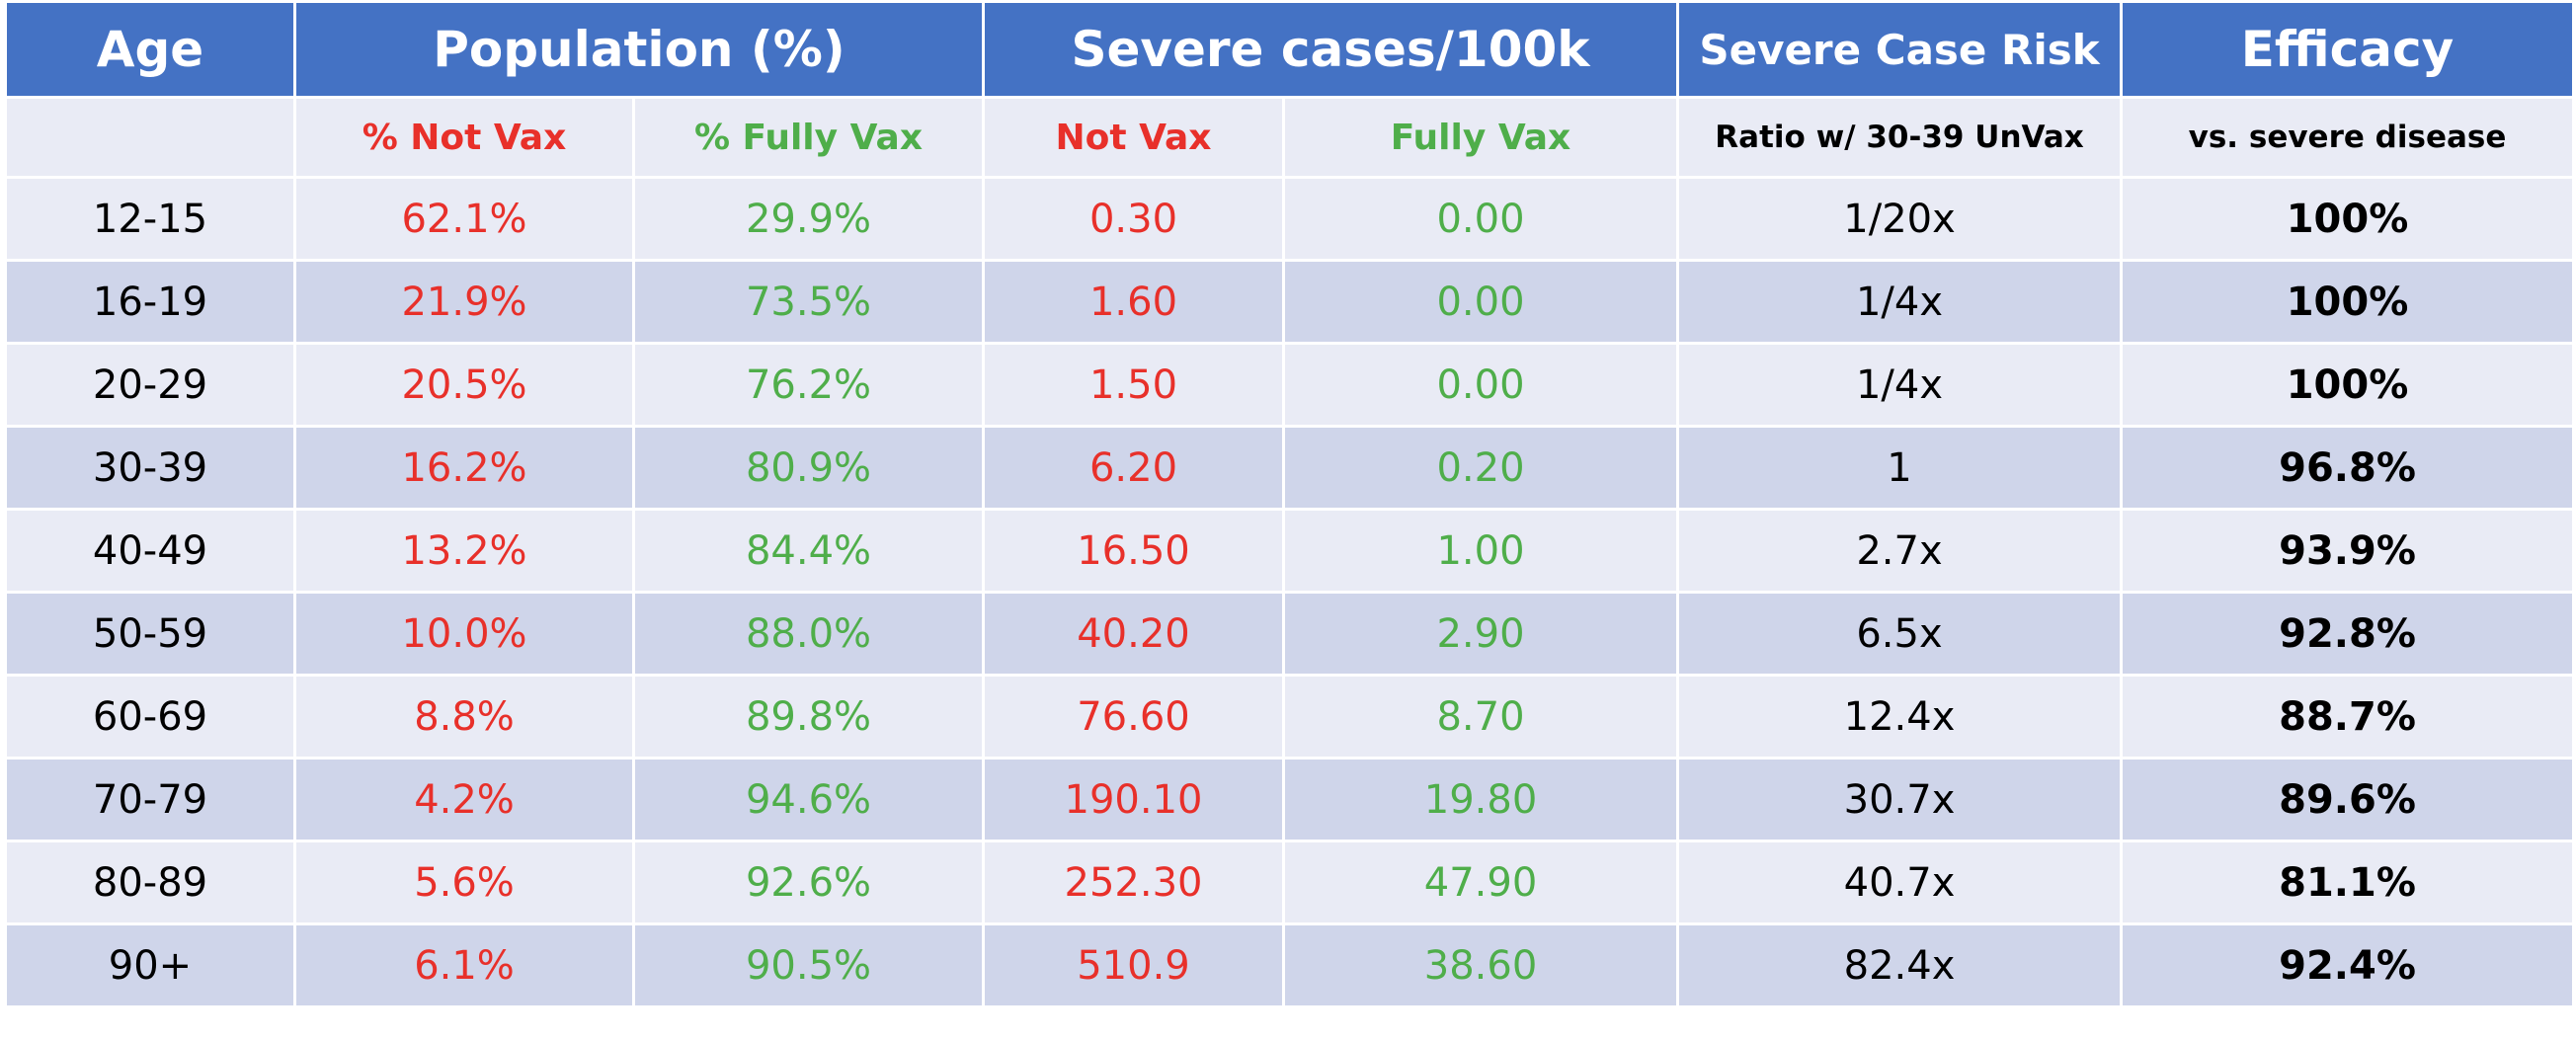 This screenshot has height=1041, width=2576. Describe the element at coordinates (808, 882) in the screenshot. I see `table-cell: 92.6%` at that location.